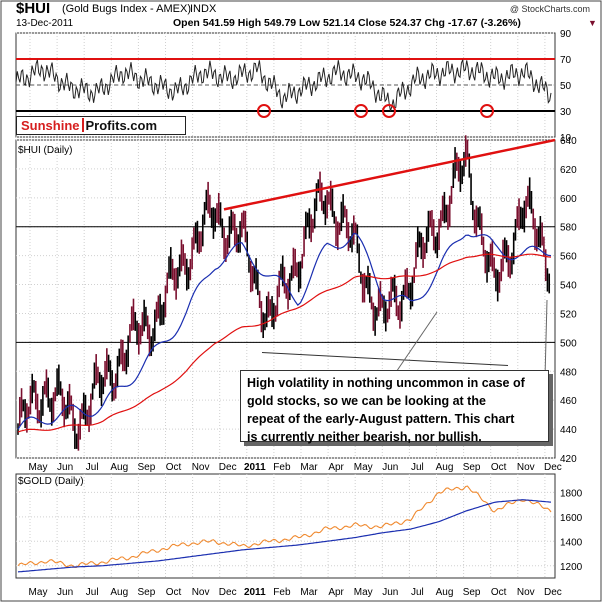  What do you see at coordinates (568, 170) in the screenshot?
I see `y-tick-label: 620` at bounding box center [568, 170].